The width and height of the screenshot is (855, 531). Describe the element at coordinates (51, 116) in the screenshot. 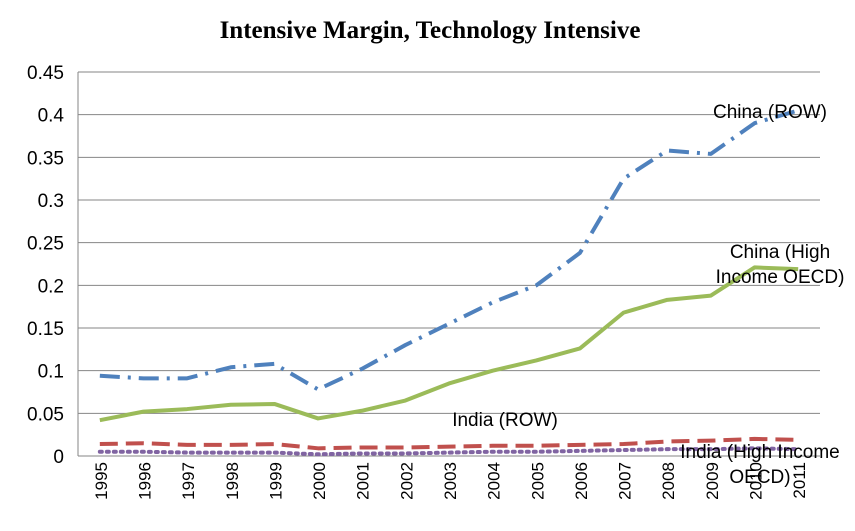

I see `y-tick-label: 0.4` at that location.